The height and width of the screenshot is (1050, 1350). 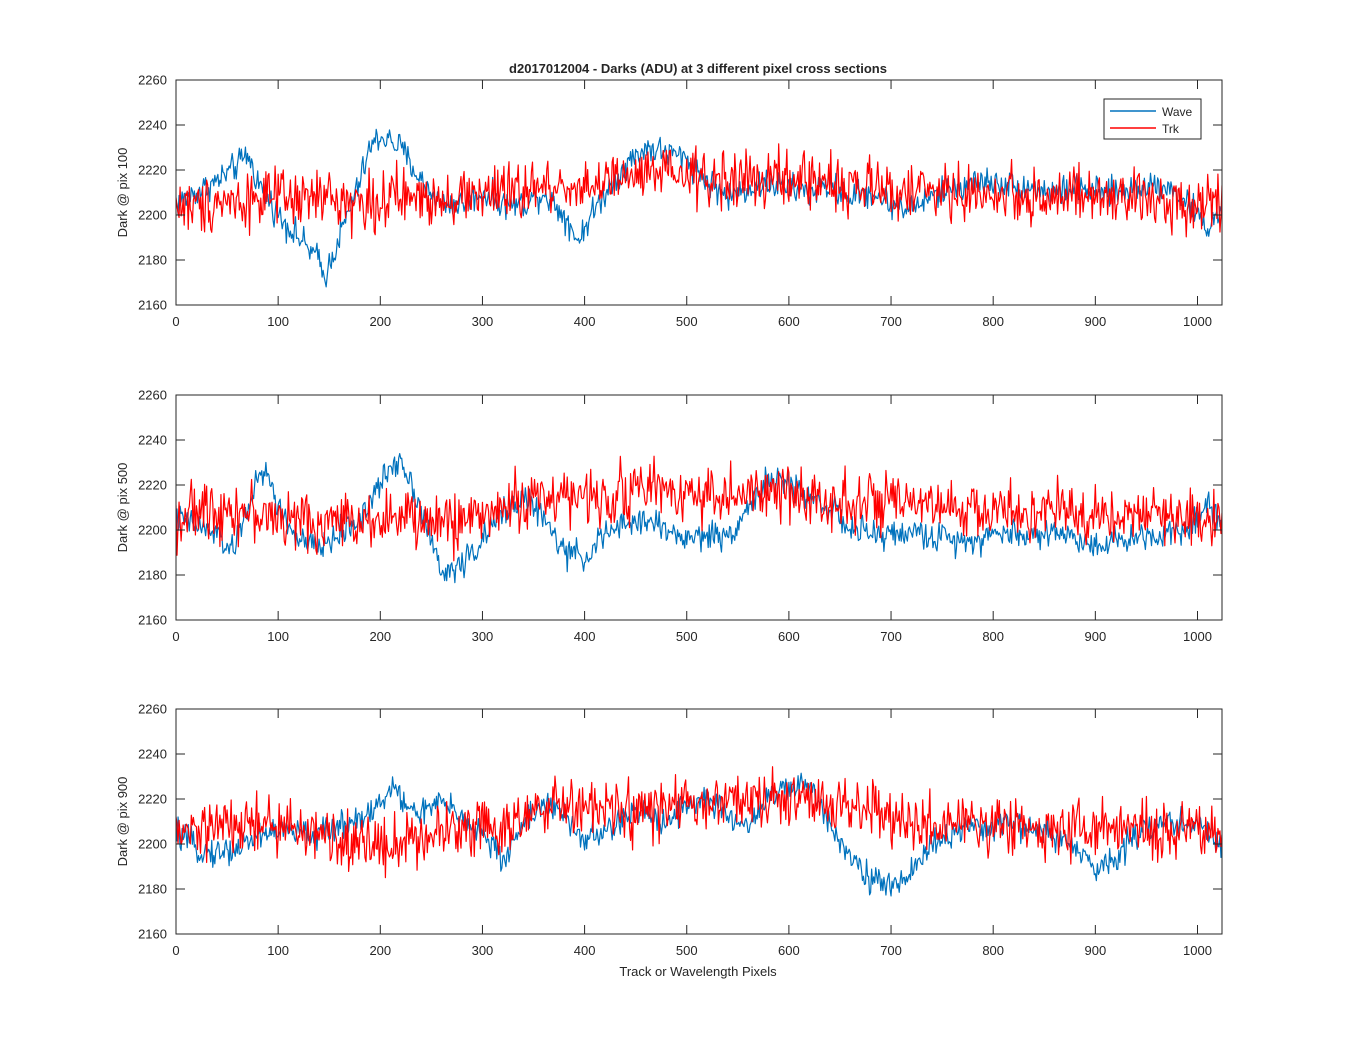 I want to click on y-axis-label: Dark @ pix 900, so click(x=122, y=822).